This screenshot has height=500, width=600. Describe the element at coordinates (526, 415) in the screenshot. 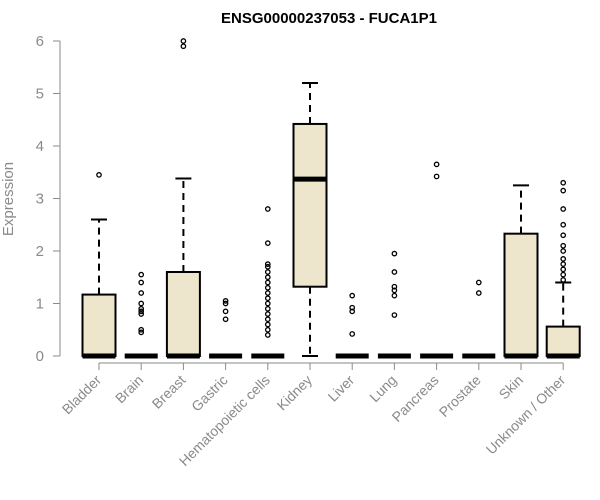

I see `x-tick-label: Unknown / Other` at that location.